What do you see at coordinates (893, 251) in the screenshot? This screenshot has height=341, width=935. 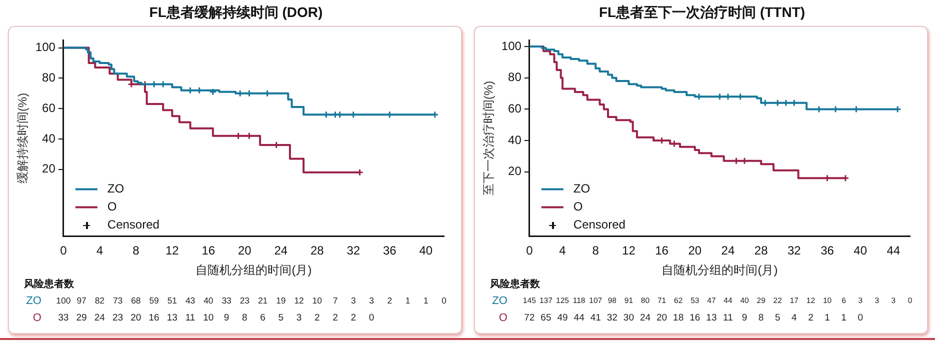 I see `x-tick-label: 44` at bounding box center [893, 251].